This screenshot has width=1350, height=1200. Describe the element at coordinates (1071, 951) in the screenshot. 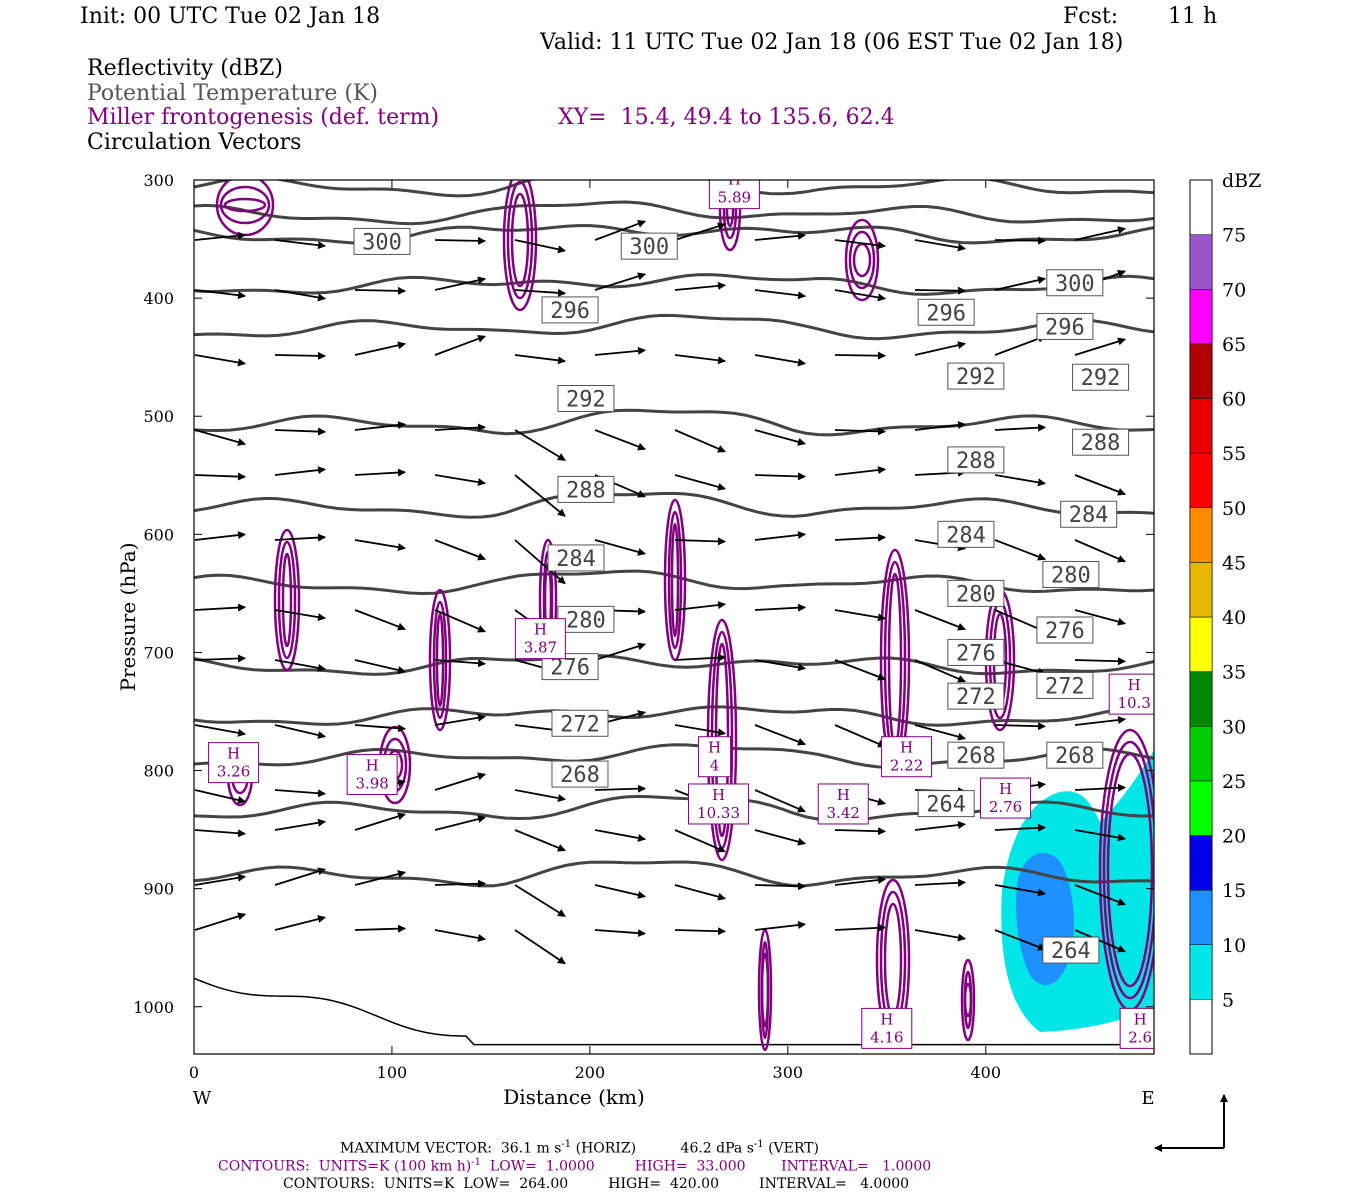

I see `theta-label-text: 264` at that location.